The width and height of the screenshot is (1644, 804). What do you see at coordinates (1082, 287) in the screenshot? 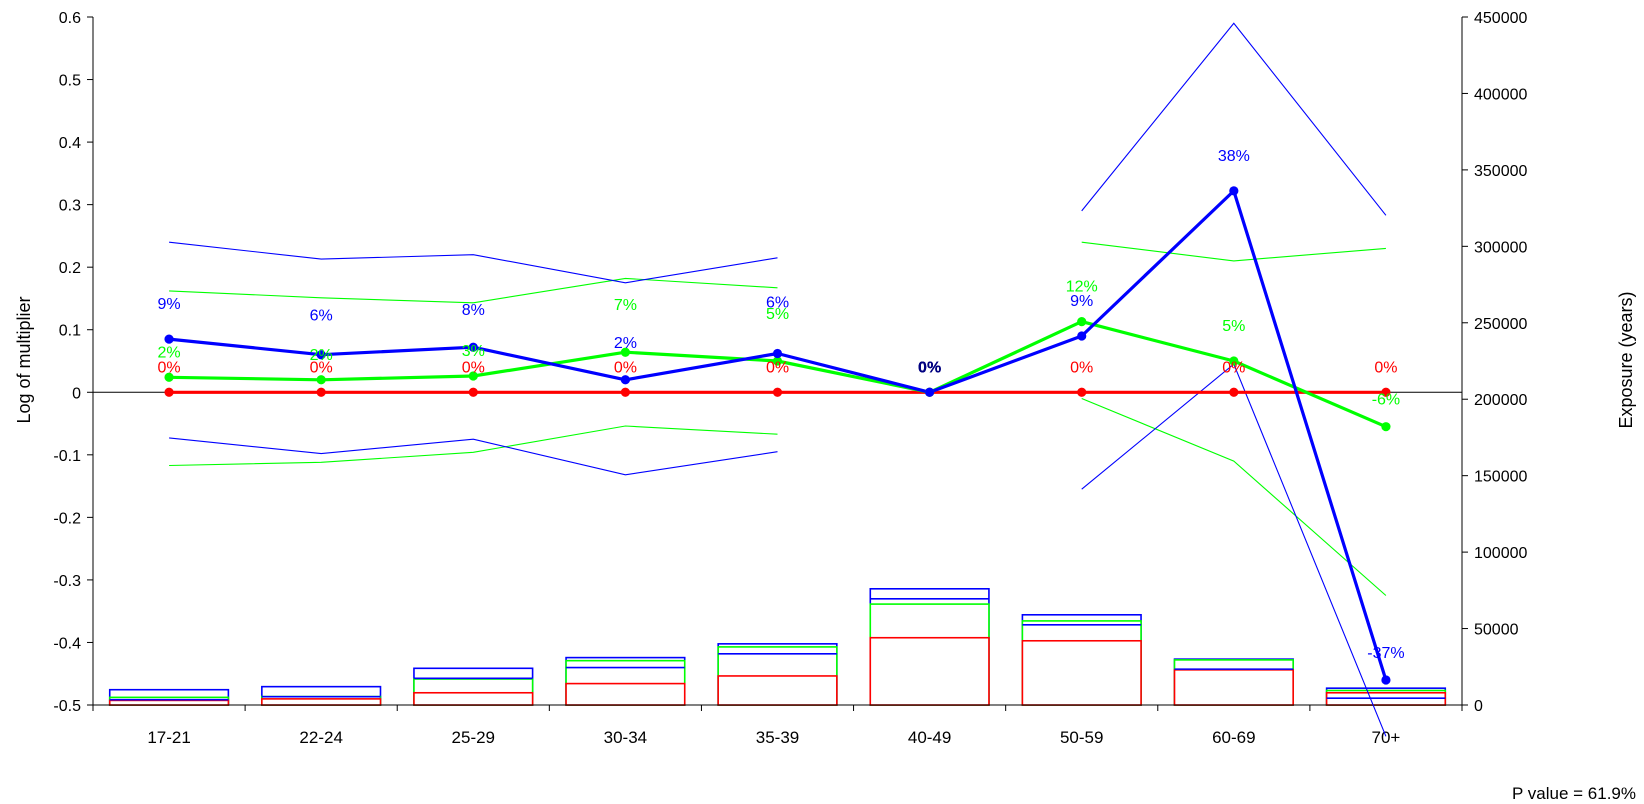
I see `data-label-1-50-59: 12%` at bounding box center [1082, 287].